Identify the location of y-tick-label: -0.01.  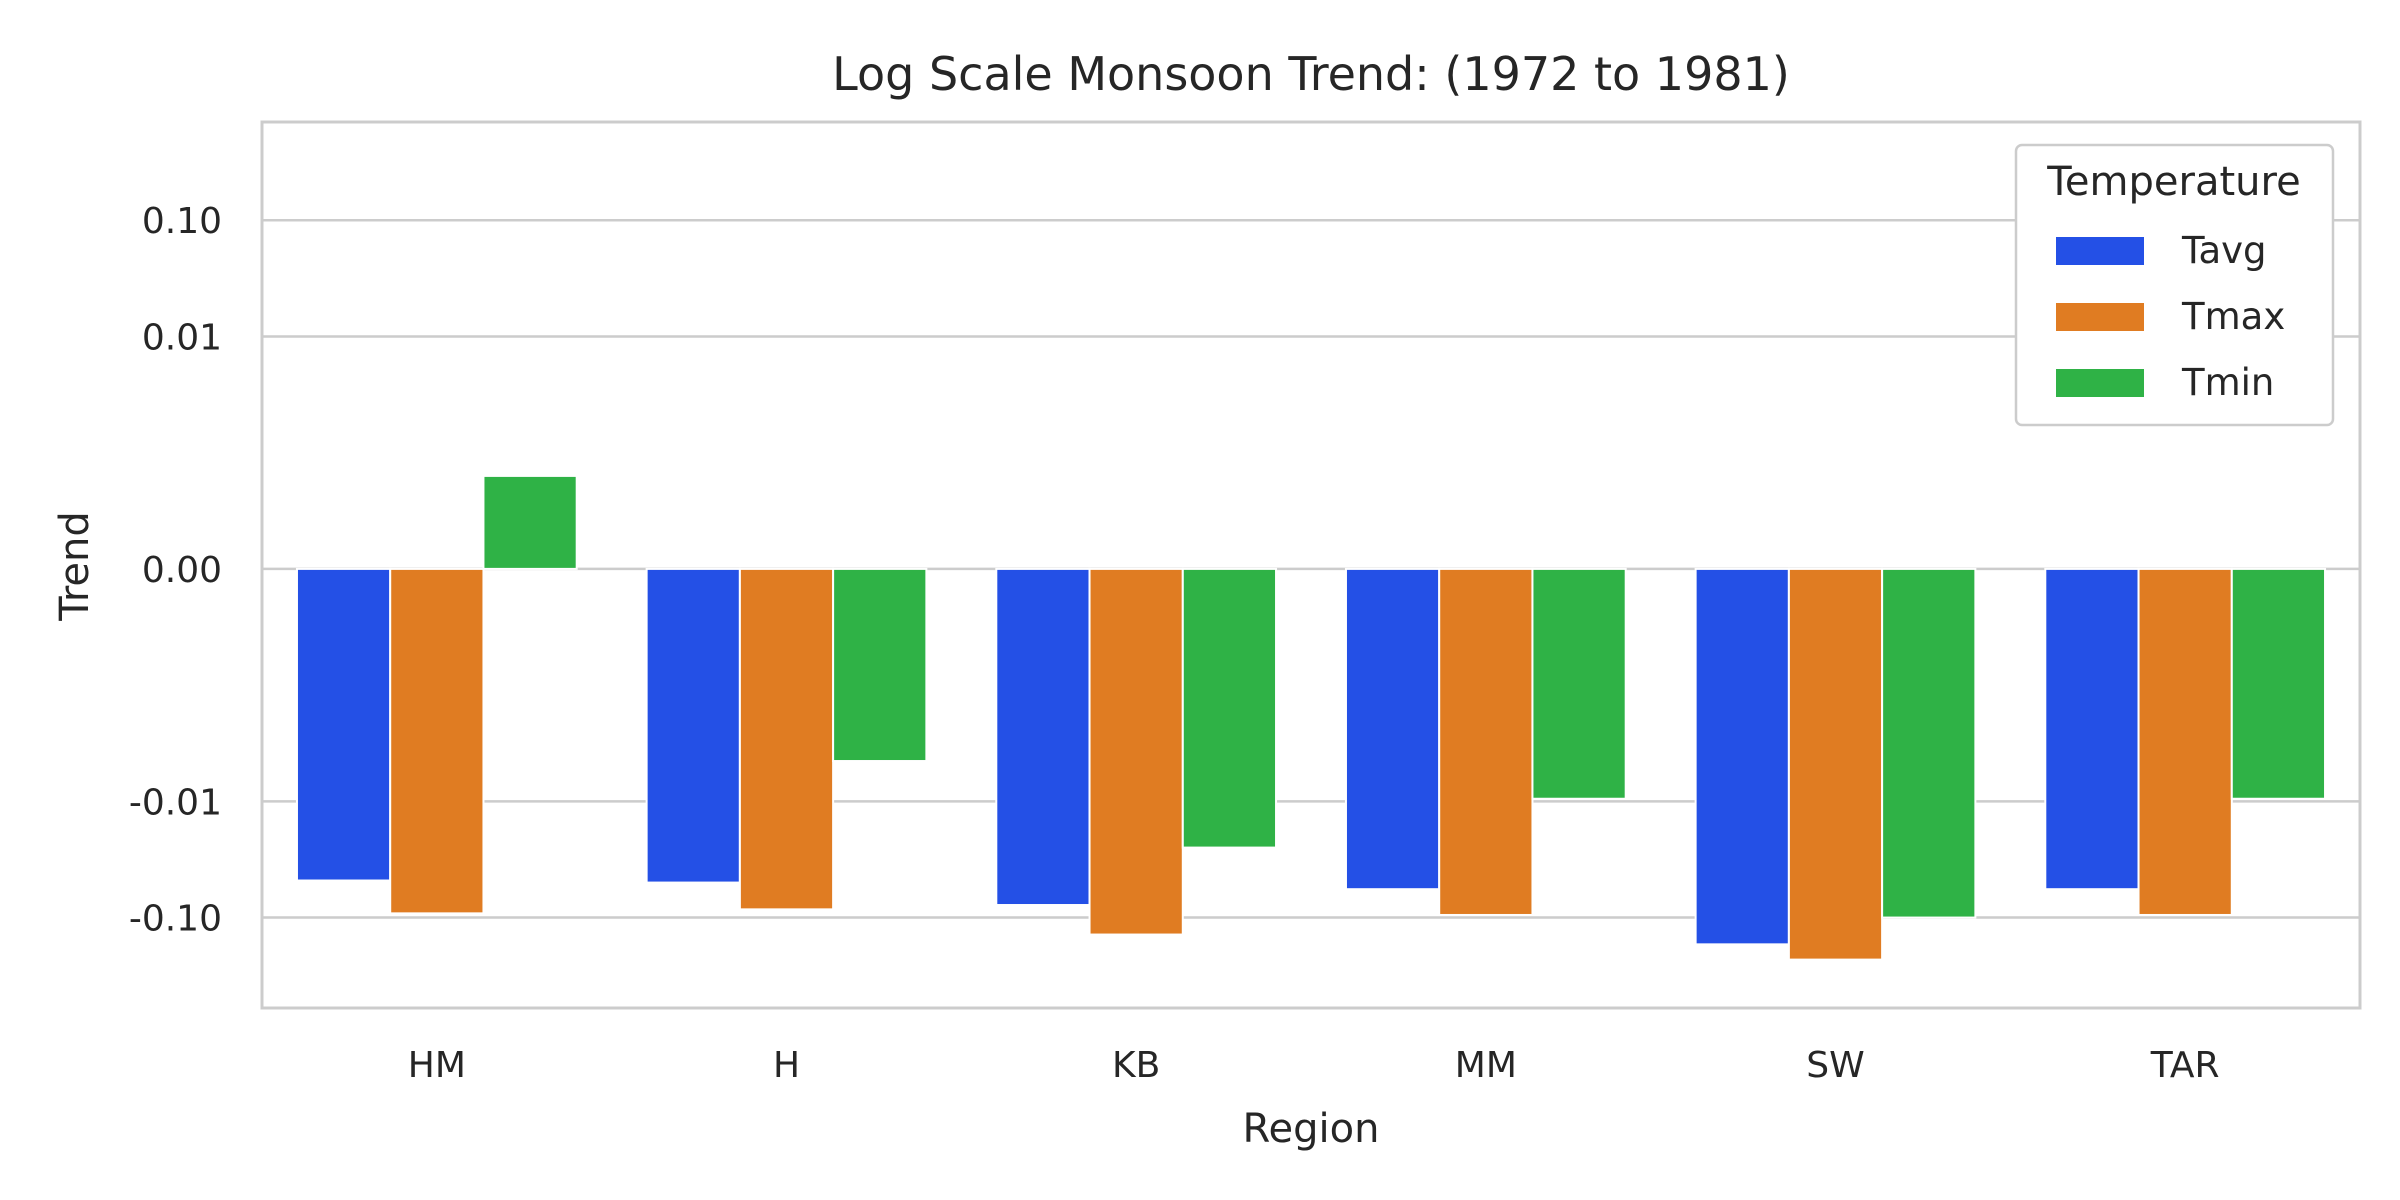
(175, 802).